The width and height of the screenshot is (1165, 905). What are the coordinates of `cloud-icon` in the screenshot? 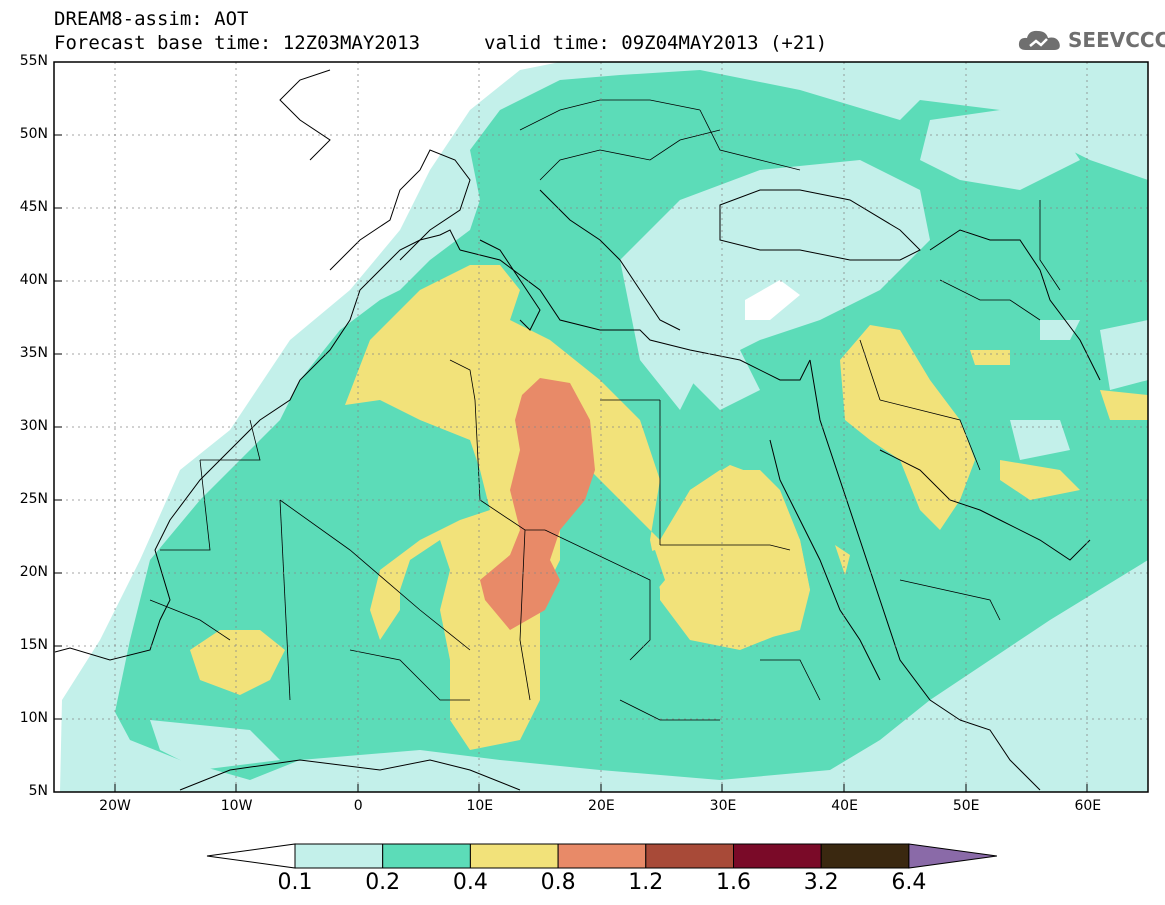 It's located at (1039, 40).